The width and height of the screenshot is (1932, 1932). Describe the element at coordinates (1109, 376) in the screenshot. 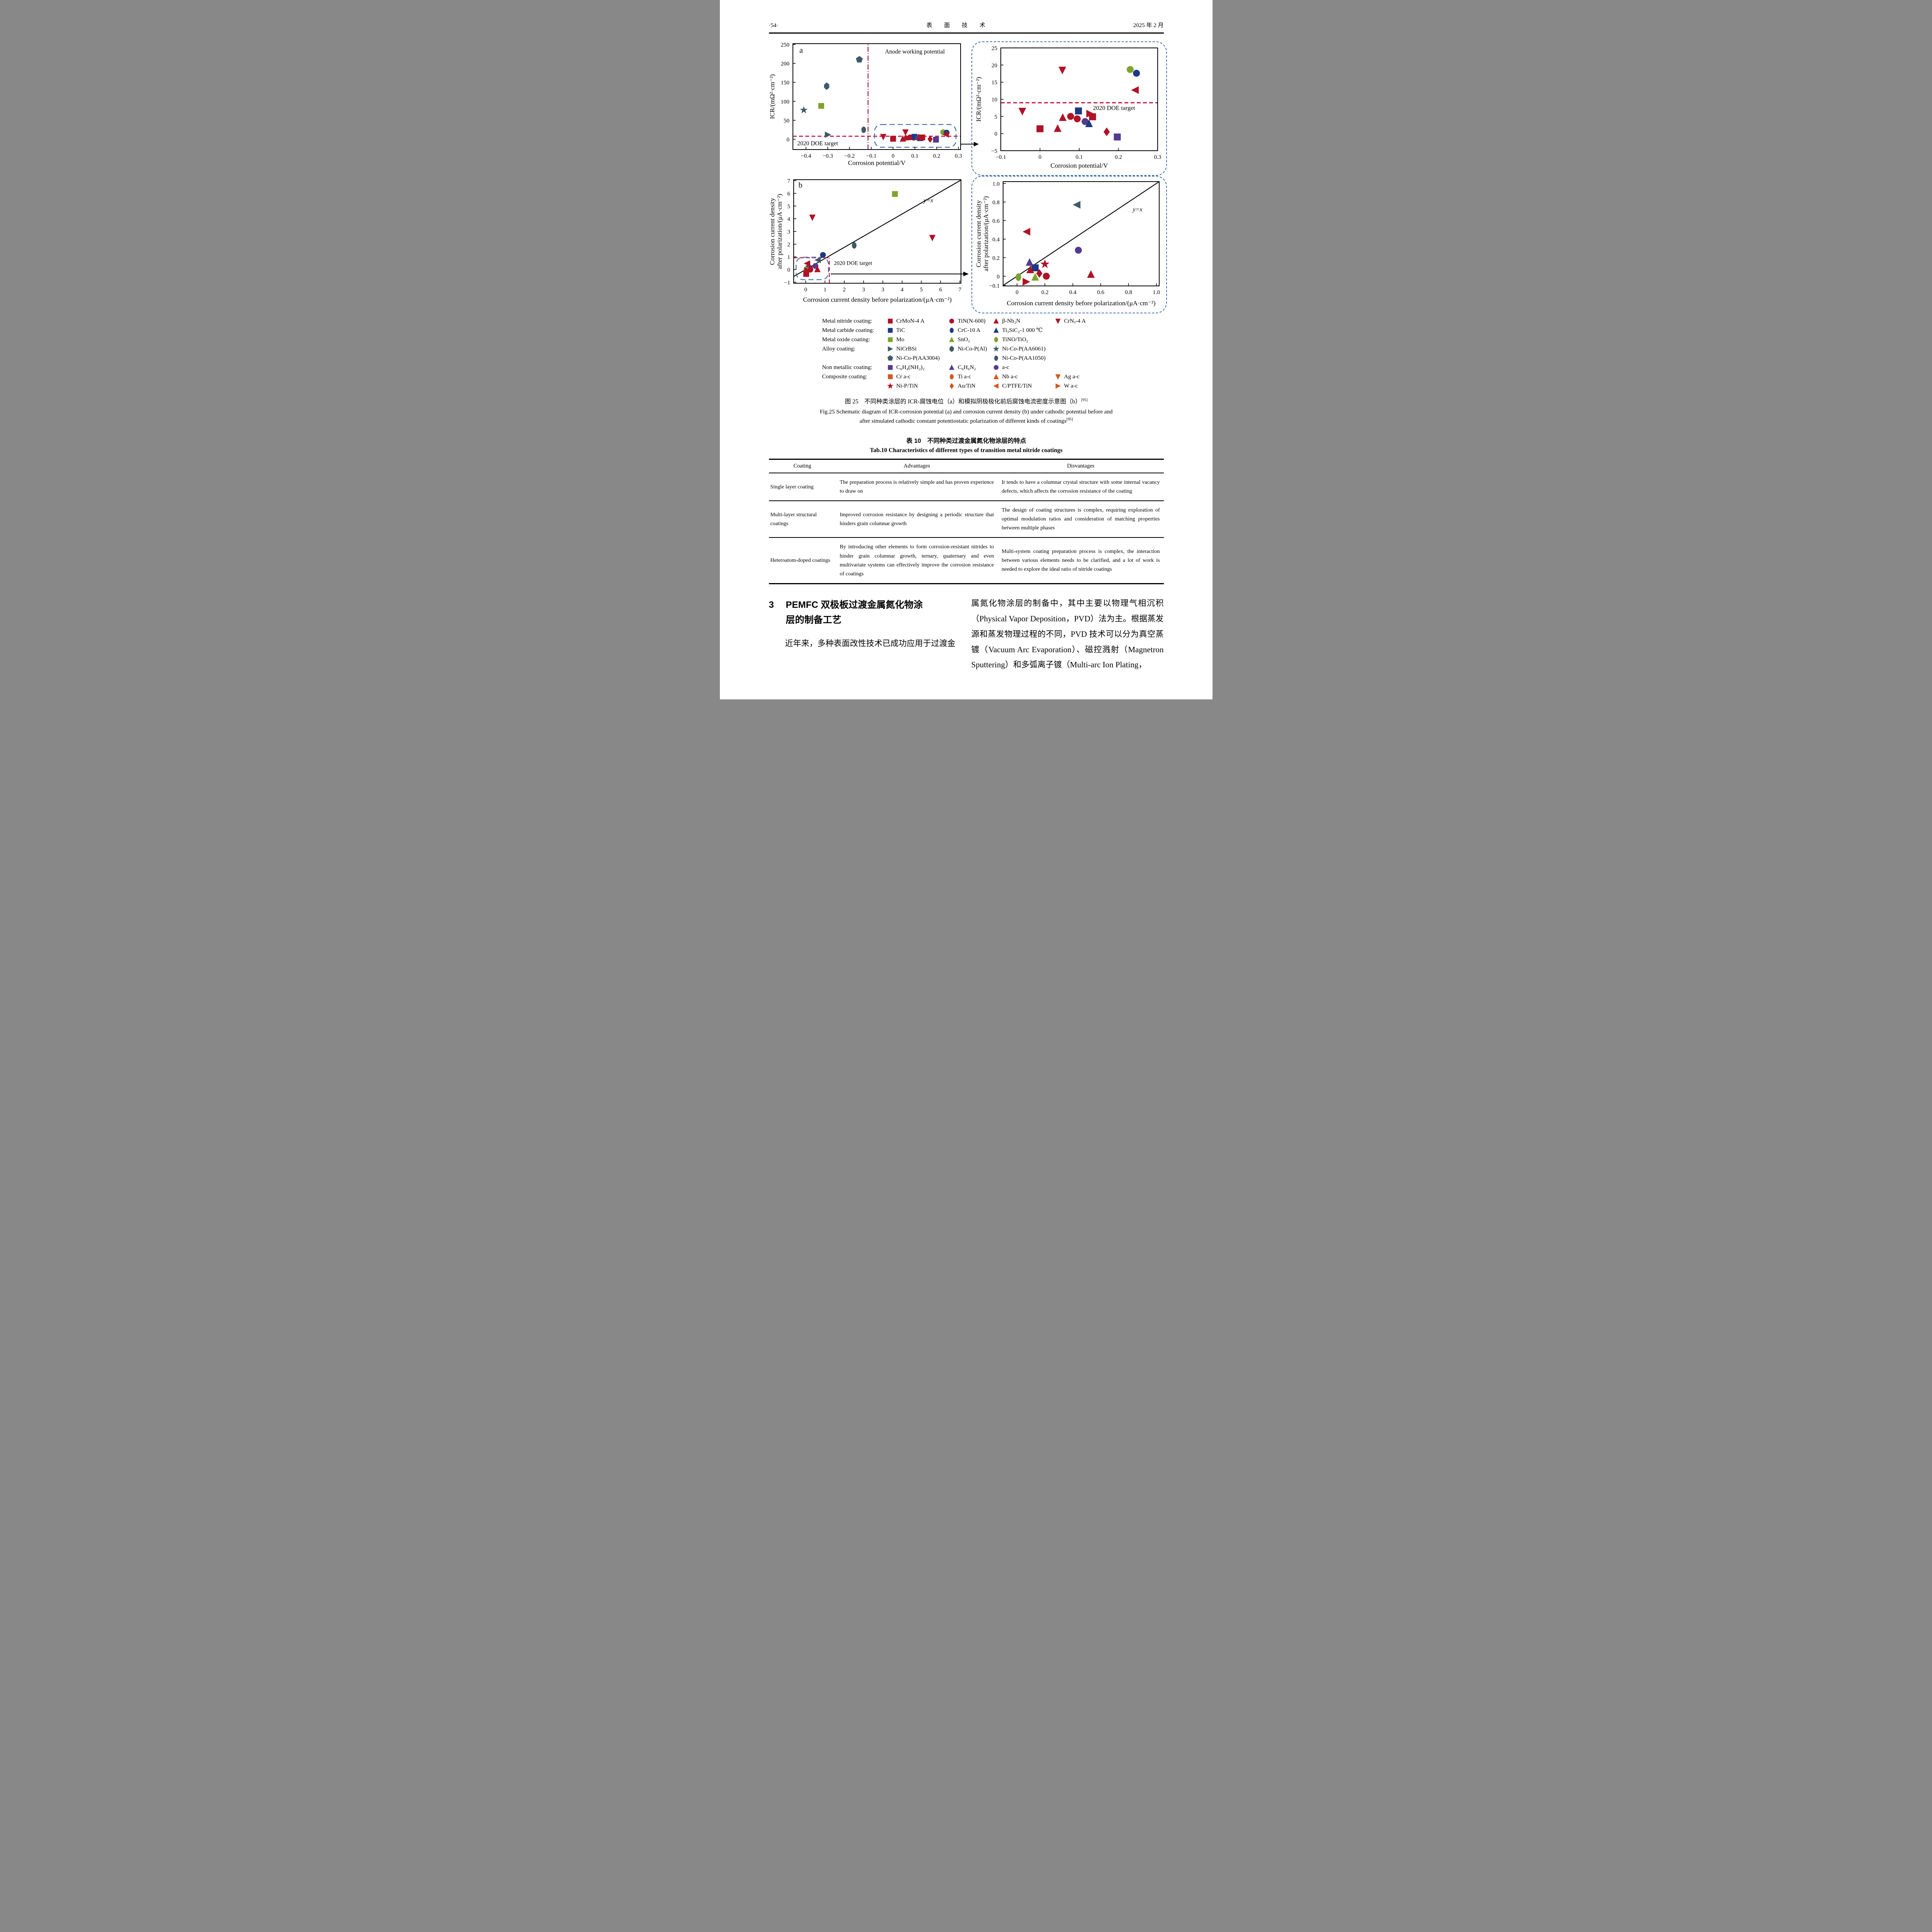

I see `legend-item: Ag a-c` at that location.